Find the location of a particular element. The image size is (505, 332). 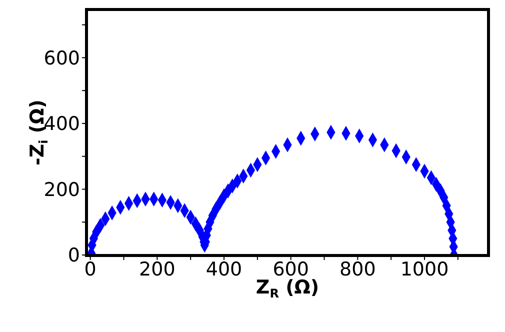

x-tick-label: 0 is located at coordinates (90, 269).